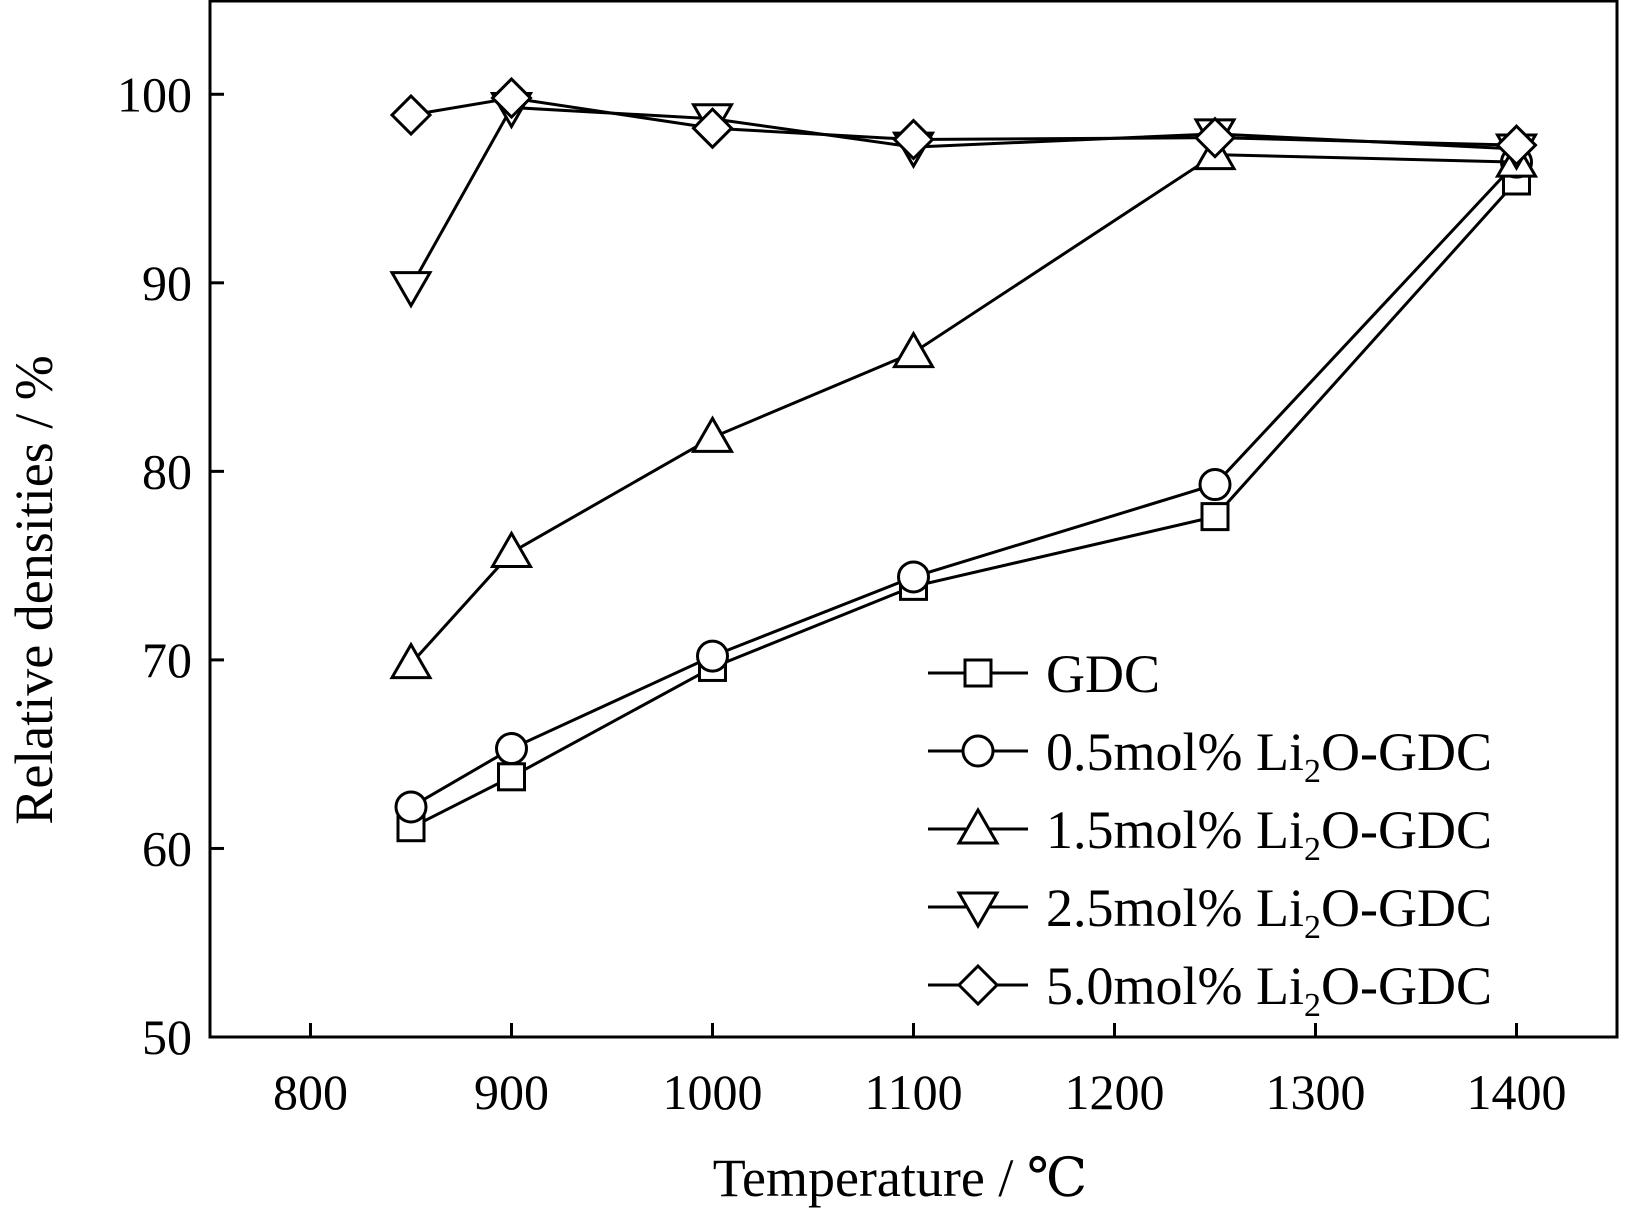  Describe the element at coordinates (167, 1037) in the screenshot. I see `y-tick-label: 50` at that location.